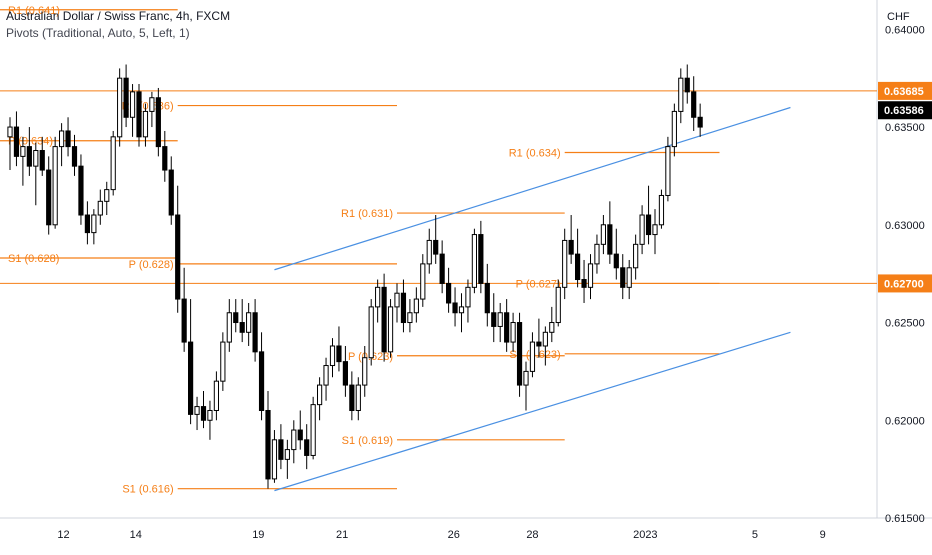  I want to click on indicator-title: Pivots (Traditional, Auto, 5, Left, 1), so click(98, 33).